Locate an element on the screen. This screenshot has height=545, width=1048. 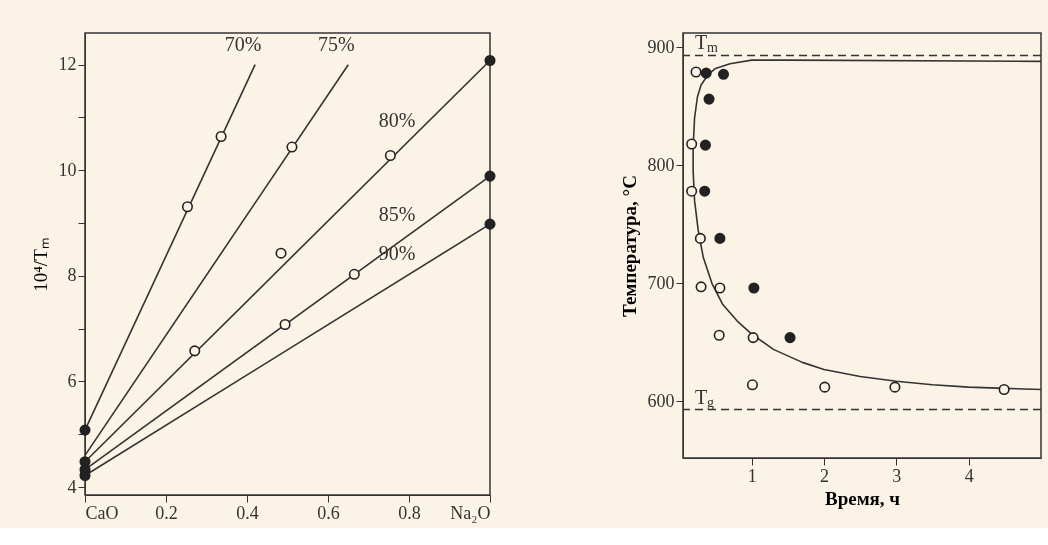
series-label: 70% is located at coordinates (243, 43).